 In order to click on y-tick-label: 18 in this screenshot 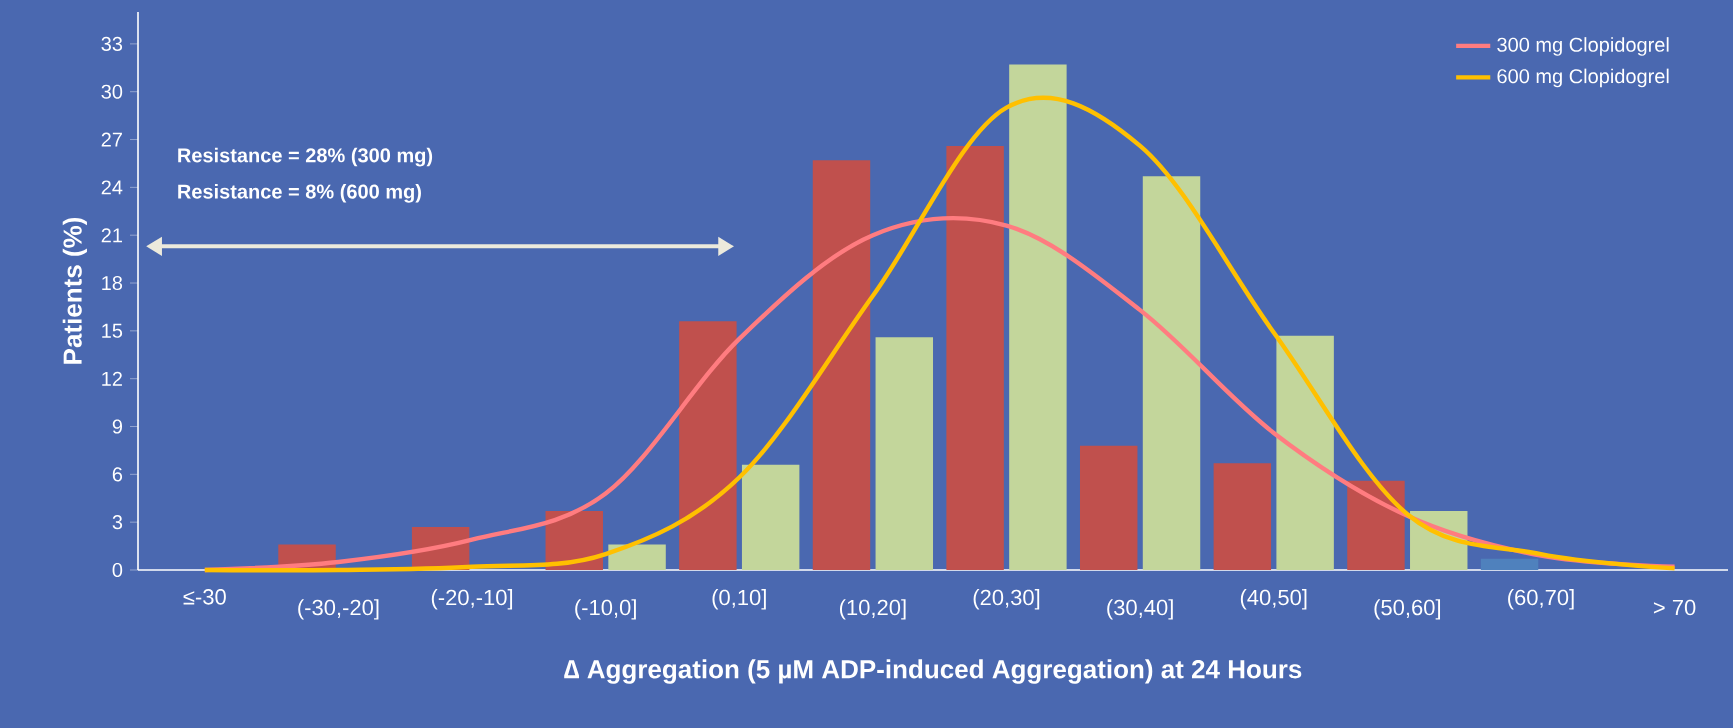, I will do `click(112, 283)`.